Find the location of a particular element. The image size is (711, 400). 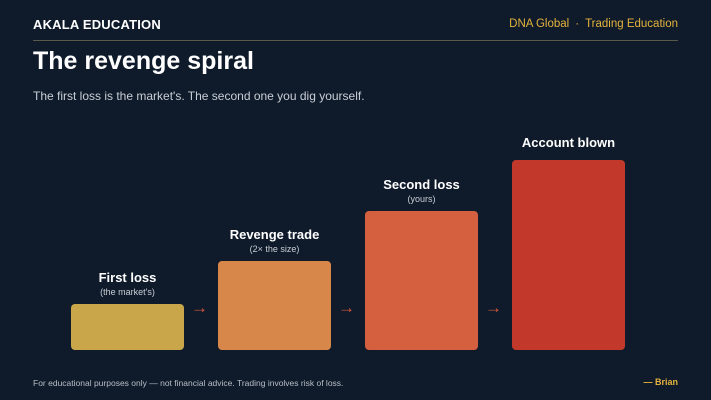

step-sublabel: (2× the size) is located at coordinates (274, 249).